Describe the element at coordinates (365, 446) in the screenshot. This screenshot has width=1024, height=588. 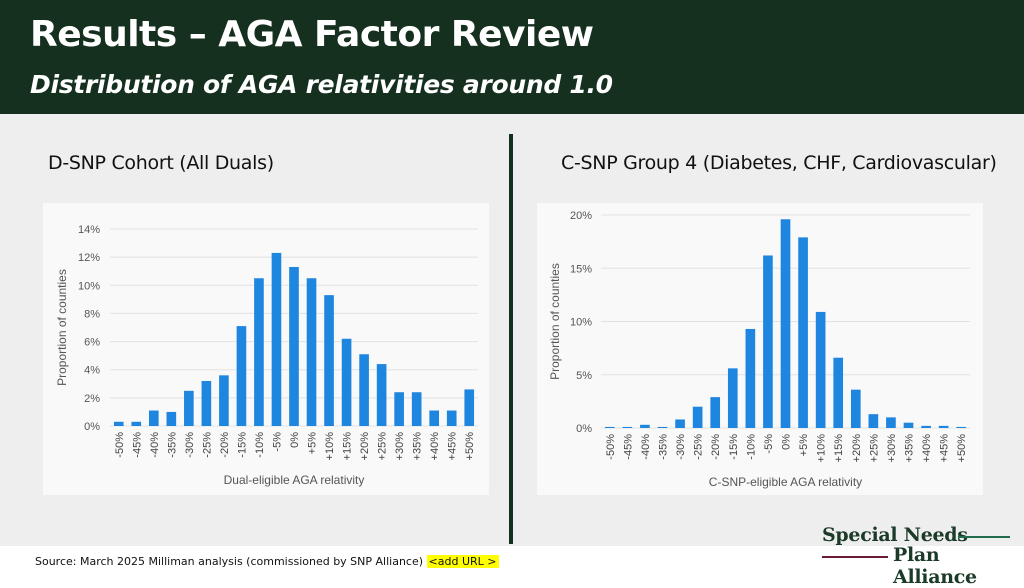
I see `dsnp-xtick-label: +20%` at that location.